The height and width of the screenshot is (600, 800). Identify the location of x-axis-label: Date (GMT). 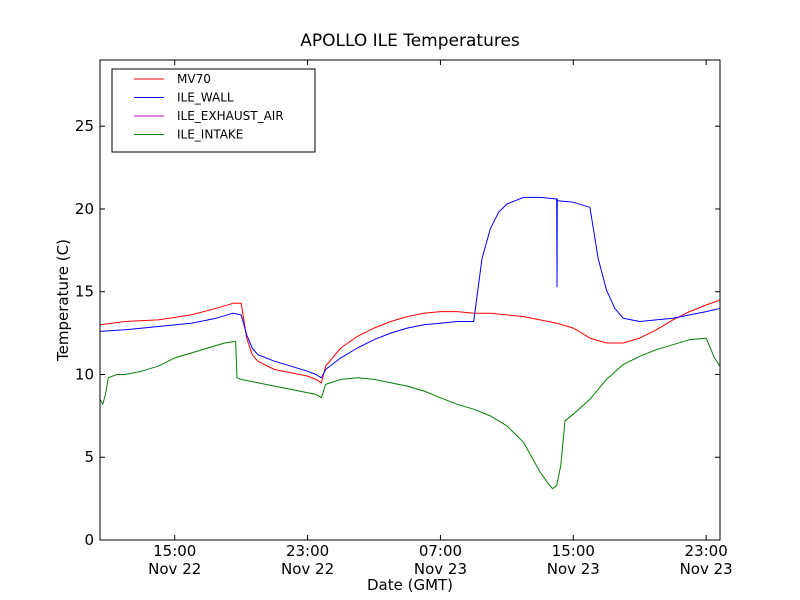
(410, 585).